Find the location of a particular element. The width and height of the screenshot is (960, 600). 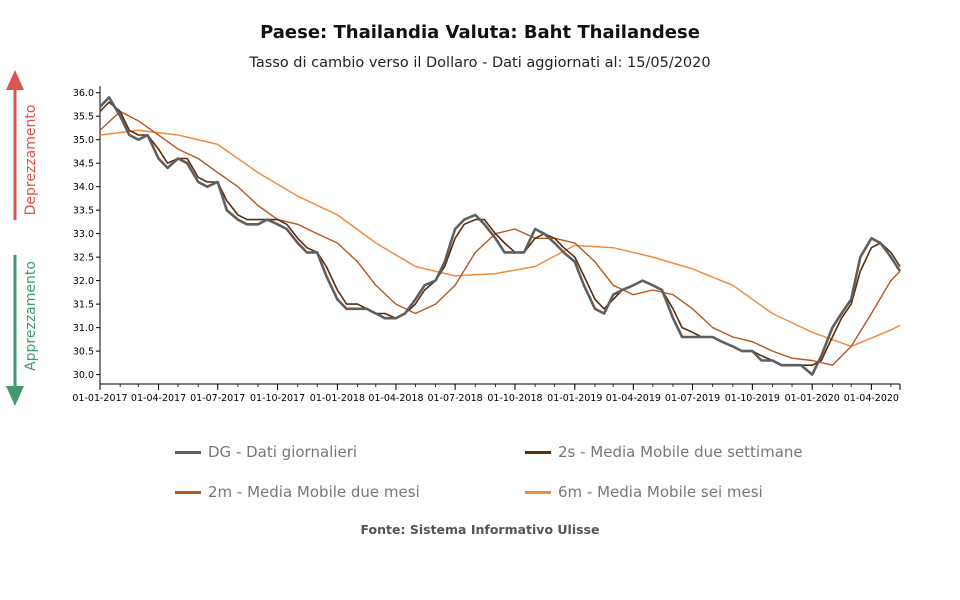

x-tick-label: 01-10-2017 is located at coordinates (277, 398).